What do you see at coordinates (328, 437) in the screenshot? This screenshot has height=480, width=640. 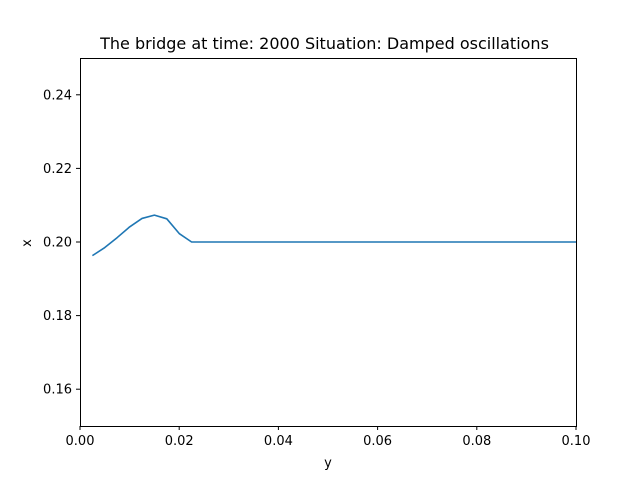 I see `x-axis: 0.00 0.02 0.04 0.06 0.08 0.10` at bounding box center [328, 437].